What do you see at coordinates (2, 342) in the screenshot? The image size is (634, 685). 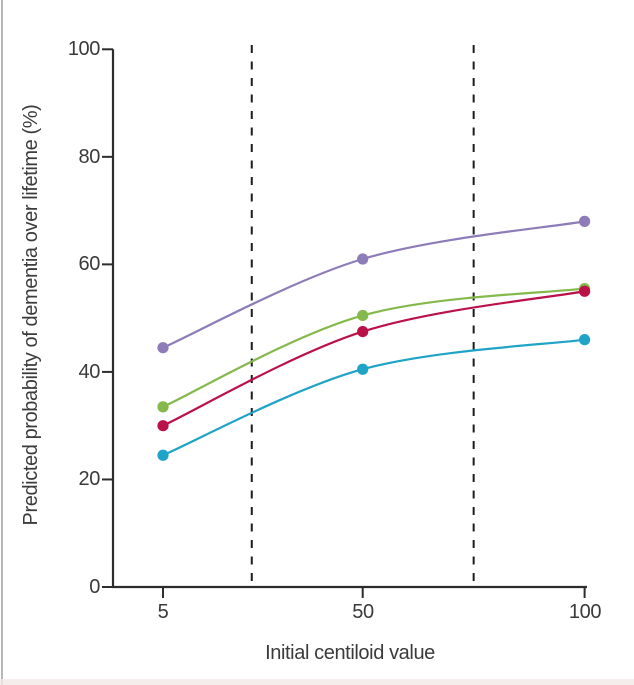 I see `screenshot-left-border` at bounding box center [2, 342].